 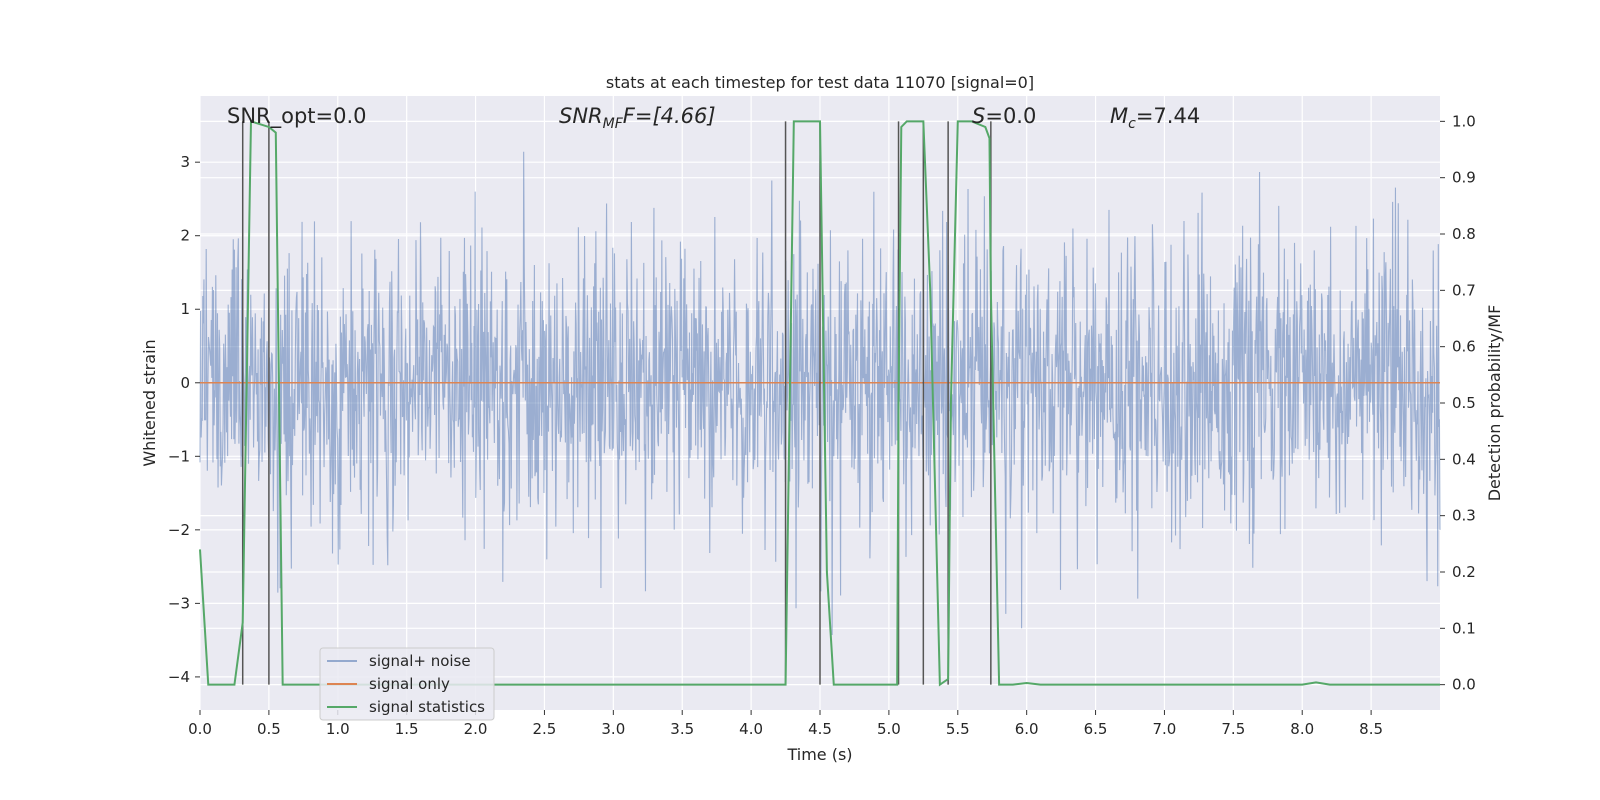 I want to click on y-tick-label: 3, so click(x=185, y=162).